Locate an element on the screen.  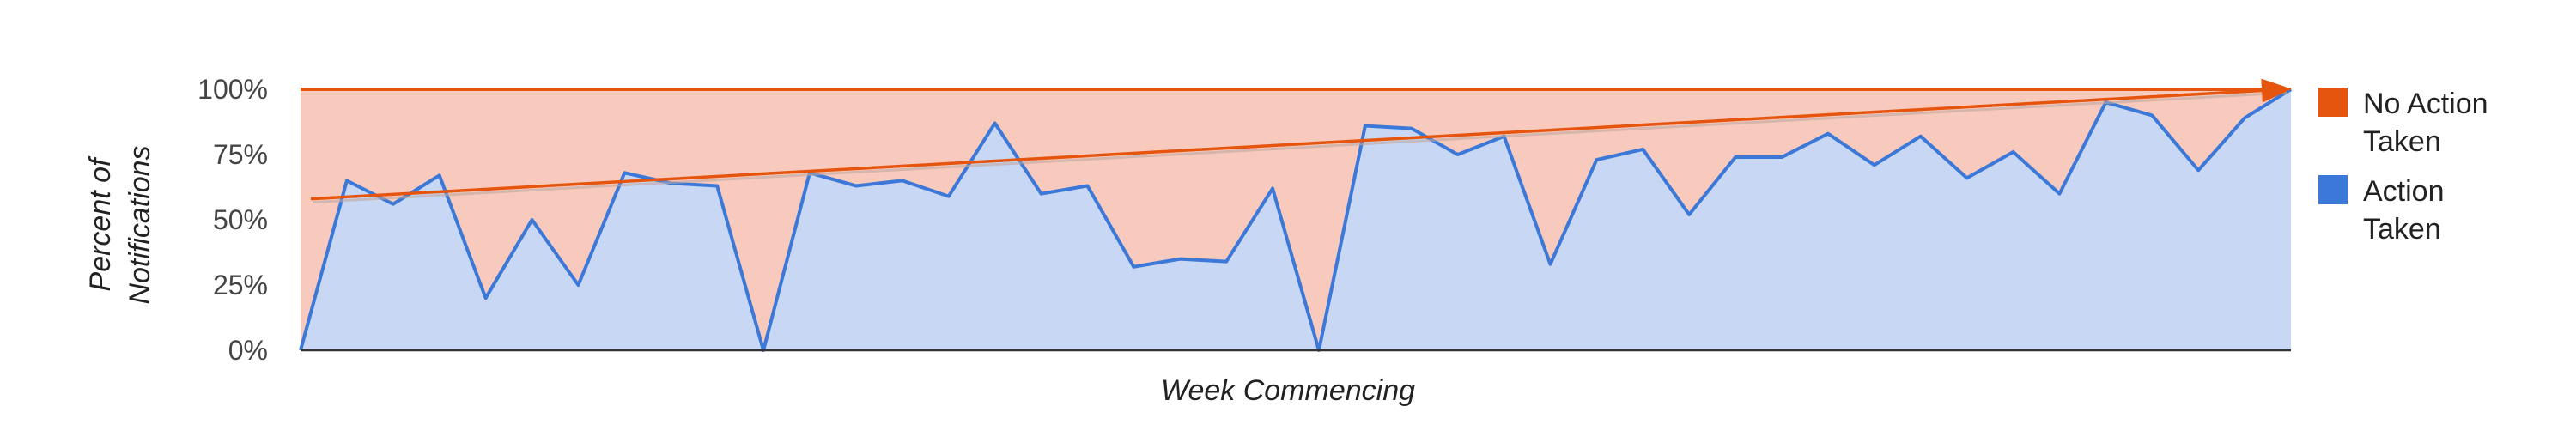
legend: No Action Taken Action Taken is located at coordinates (2403, 167).